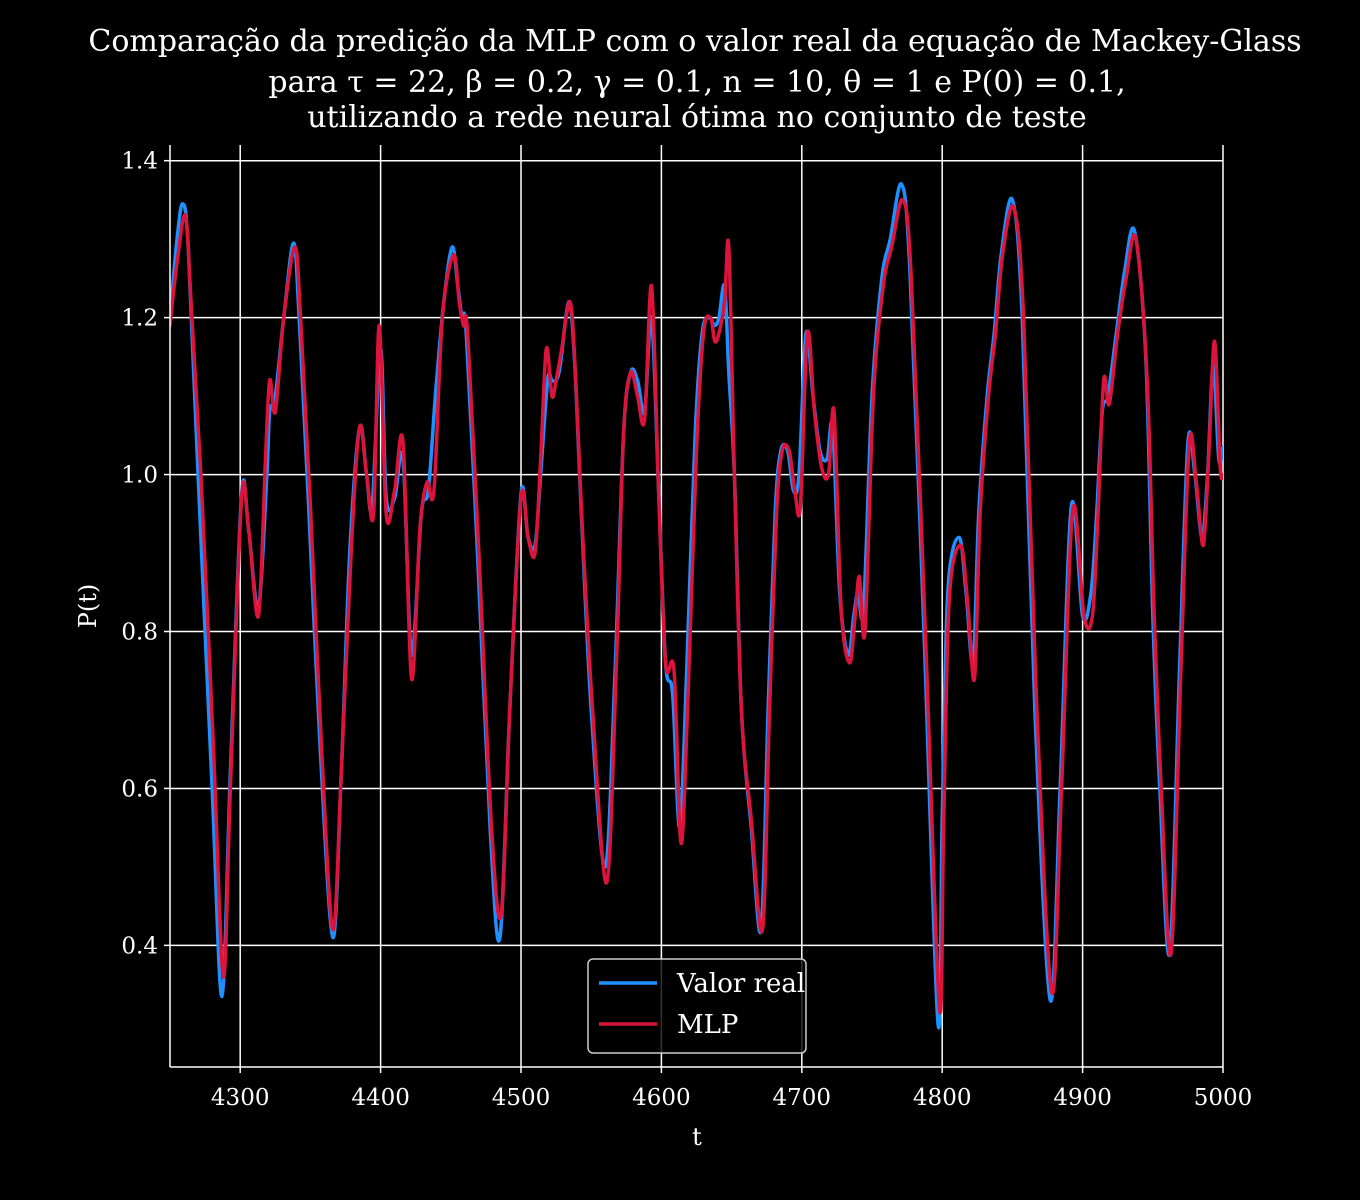 The height and width of the screenshot is (1200, 1360). I want to click on x-tick-label: 4900, so click(1082, 1098).